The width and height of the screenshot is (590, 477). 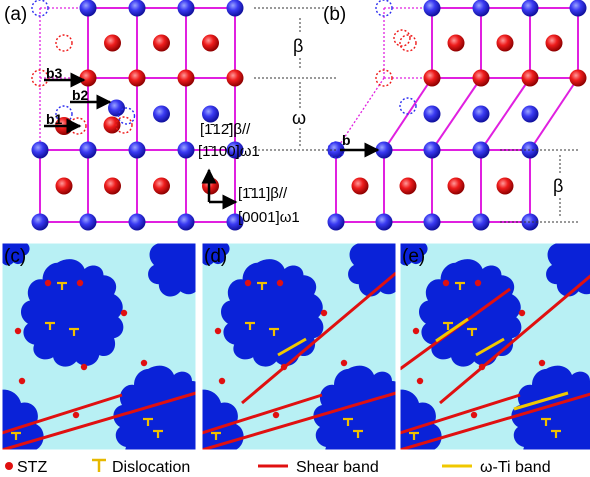 I want to click on panel-b-dotted-guides, so click(x=383, y=79).